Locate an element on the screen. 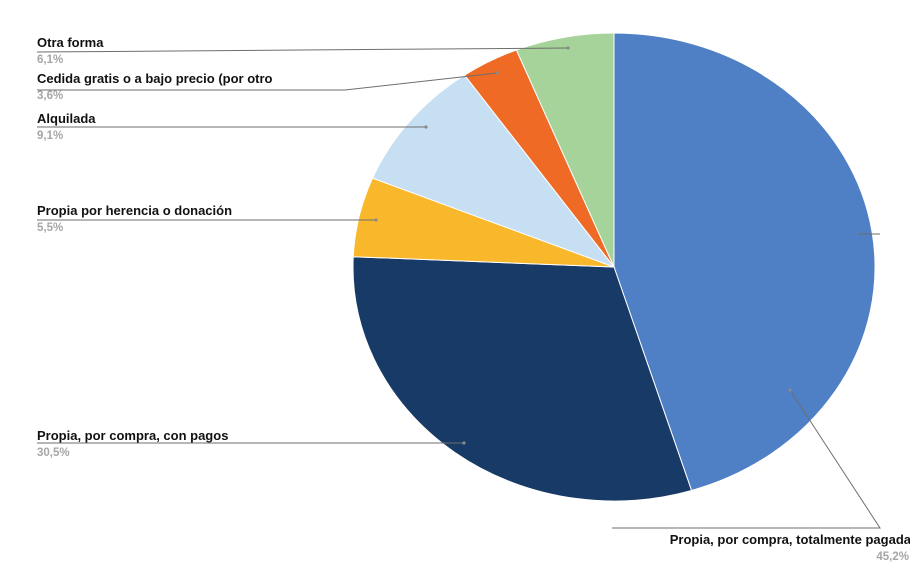 The width and height of the screenshot is (910, 571). slice-value-1: 45,2% is located at coordinates (892, 557).